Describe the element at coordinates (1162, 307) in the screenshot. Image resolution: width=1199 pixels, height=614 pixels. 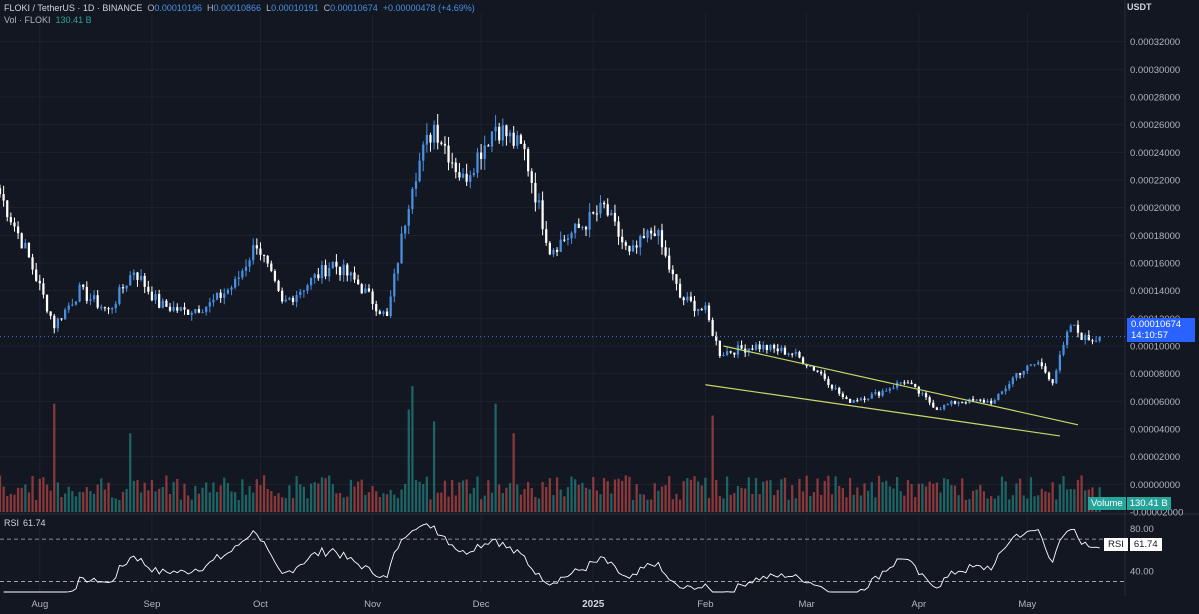
I see `price-axis-panel` at that location.